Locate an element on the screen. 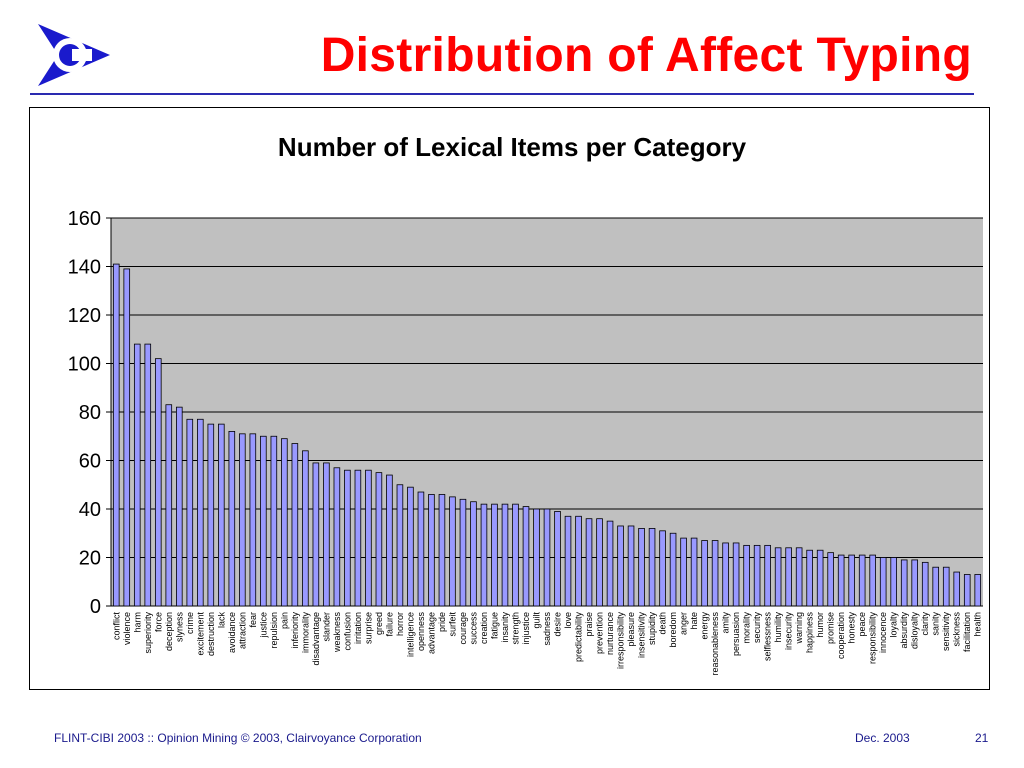  category-label: desire is located at coordinates (558, 624).